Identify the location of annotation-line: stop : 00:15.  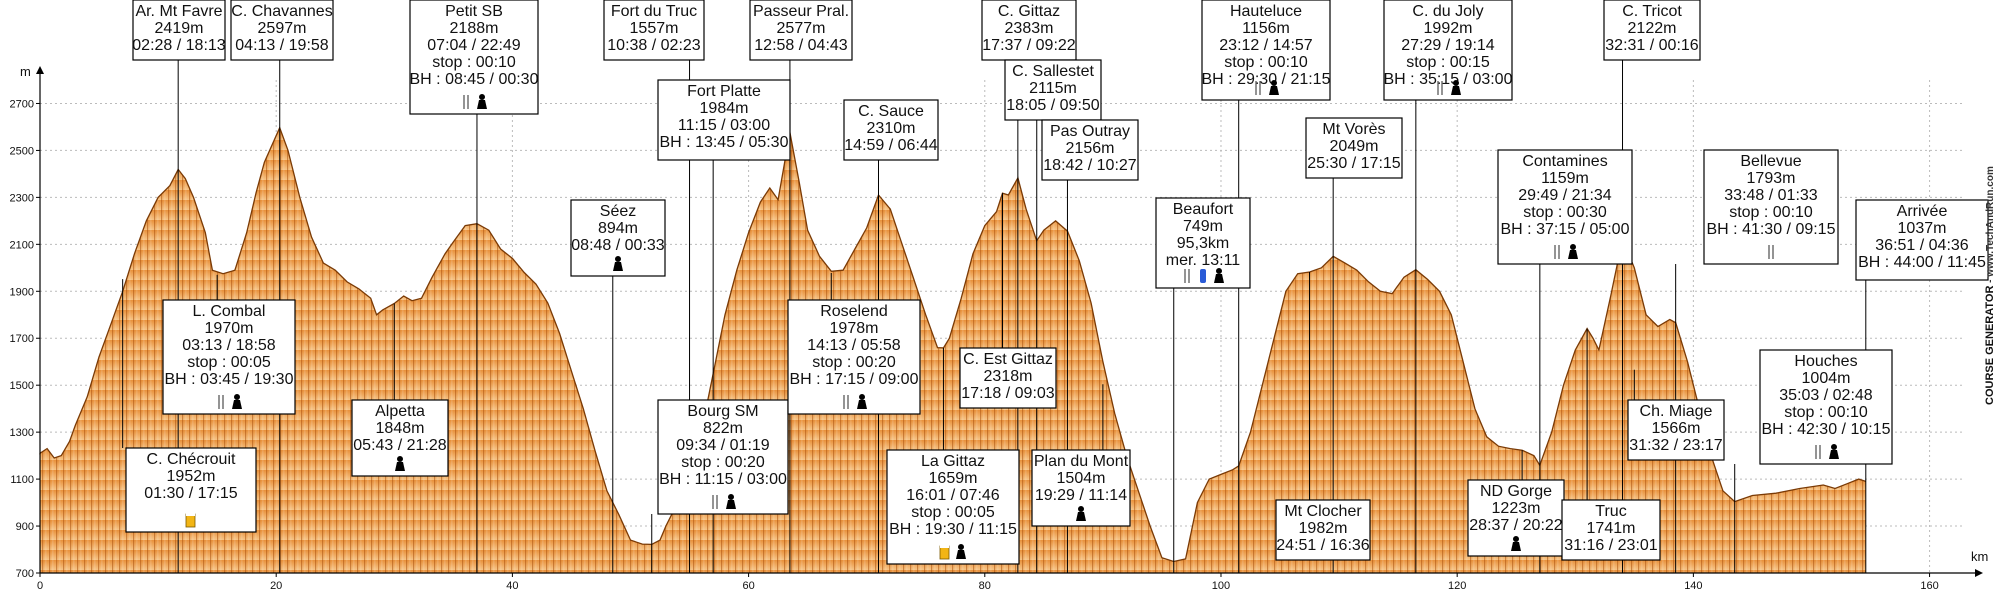
(1448, 62).